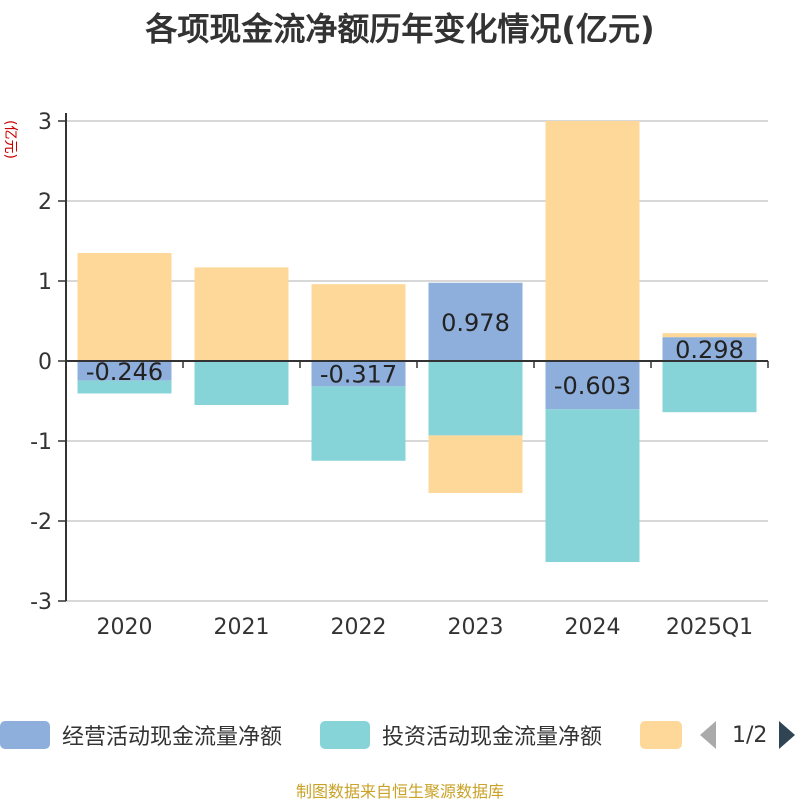 The height and width of the screenshot is (802, 800). What do you see at coordinates (358, 423) in the screenshot?
I see `bar-investing-2022` at bounding box center [358, 423].